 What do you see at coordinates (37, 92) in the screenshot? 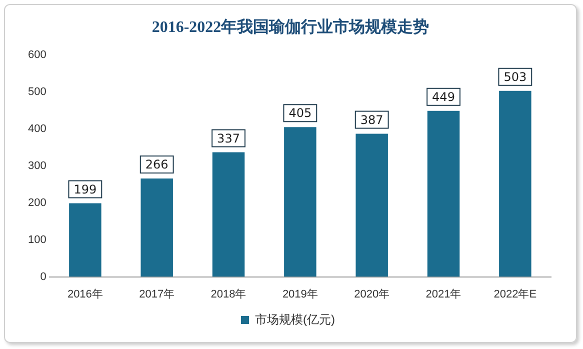
I see `y-tick-label: 500` at bounding box center [37, 92].